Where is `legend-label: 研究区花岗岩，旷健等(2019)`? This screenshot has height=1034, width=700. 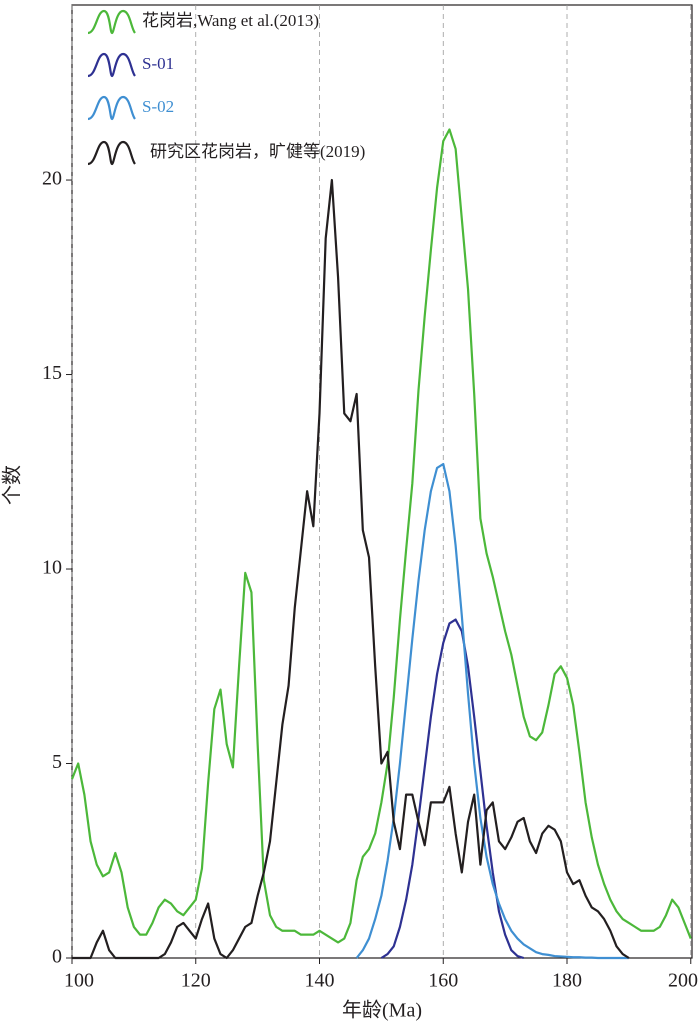 legend-label: 研究区花岗岩，旷健等(2019) is located at coordinates (257, 151).